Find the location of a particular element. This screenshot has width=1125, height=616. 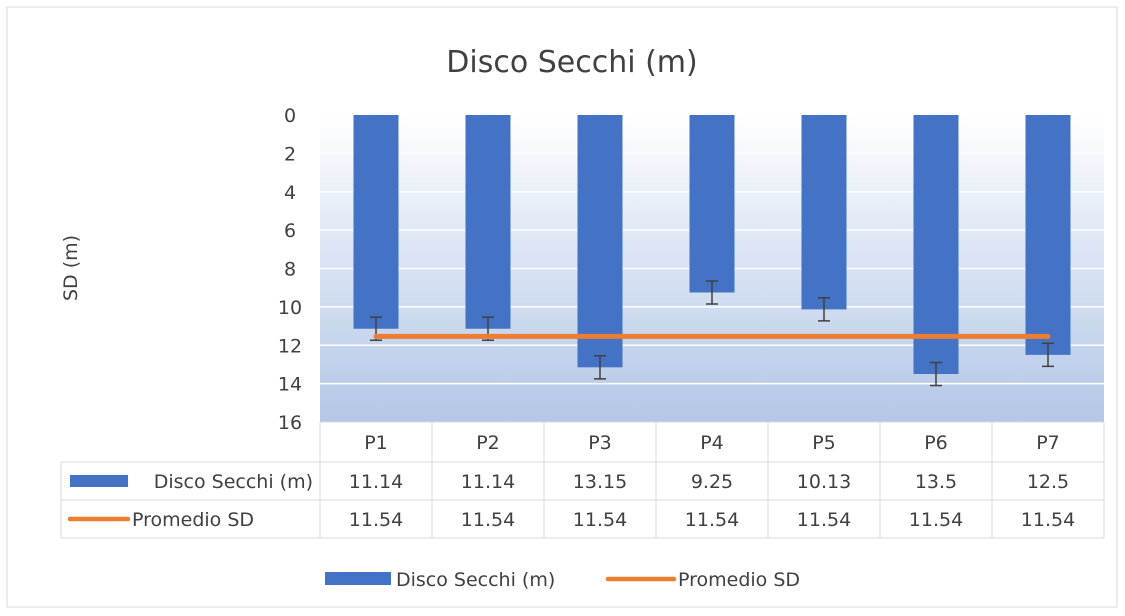

bar-p3 is located at coordinates (600, 241).